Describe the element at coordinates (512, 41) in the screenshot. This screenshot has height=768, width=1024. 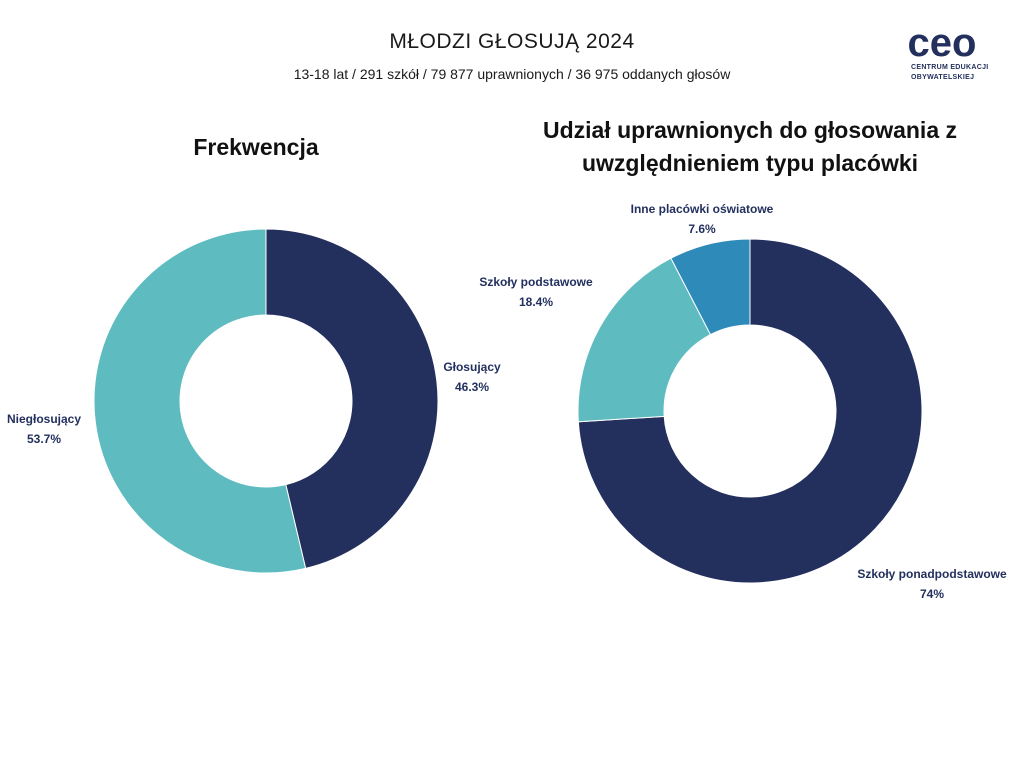
I see `page-title: MŁODZI GŁOSUJĄ 2024` at that location.